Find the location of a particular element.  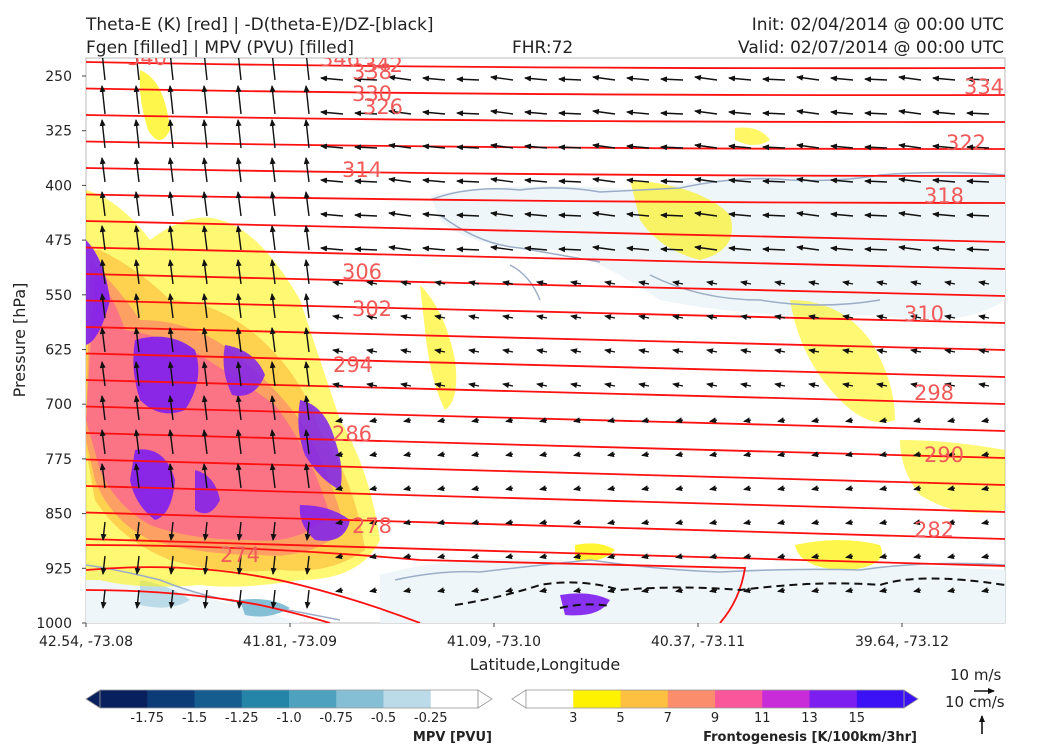

x-tick-label: 41.81, -73.09 is located at coordinates (290, 642).